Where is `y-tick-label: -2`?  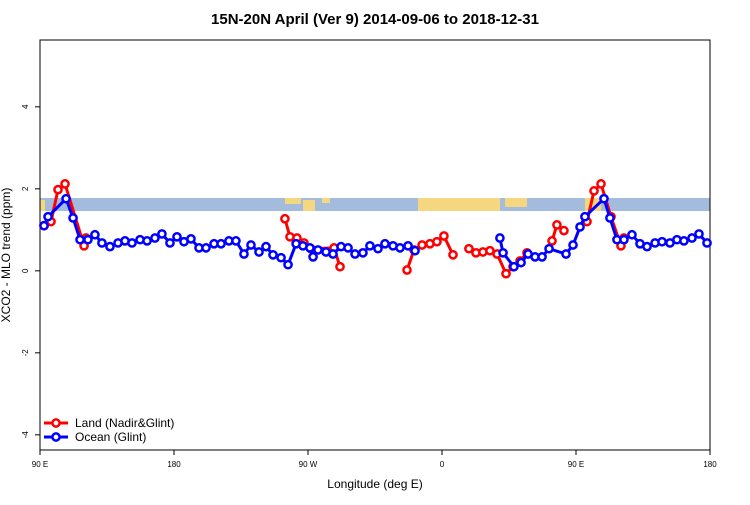
y-tick-label: -2 is located at coordinates (25, 353).